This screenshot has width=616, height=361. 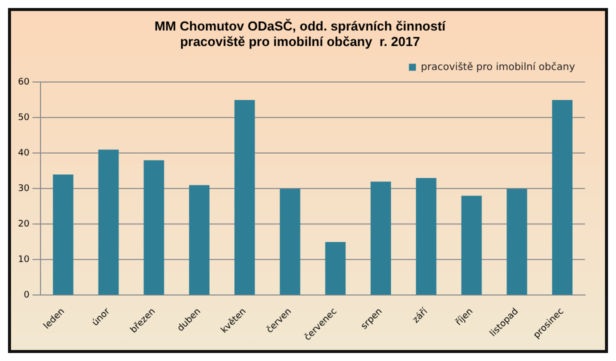 What do you see at coordinates (300, 26) in the screenshot?
I see `text: MM Chomutov ODaSČ, odd. správních činností` at bounding box center [300, 26].